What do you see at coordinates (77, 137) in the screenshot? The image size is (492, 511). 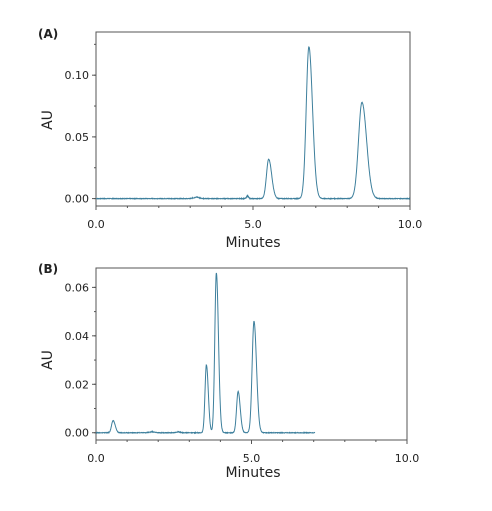 I see `y-tick-label-a: 0.05` at bounding box center [77, 137].